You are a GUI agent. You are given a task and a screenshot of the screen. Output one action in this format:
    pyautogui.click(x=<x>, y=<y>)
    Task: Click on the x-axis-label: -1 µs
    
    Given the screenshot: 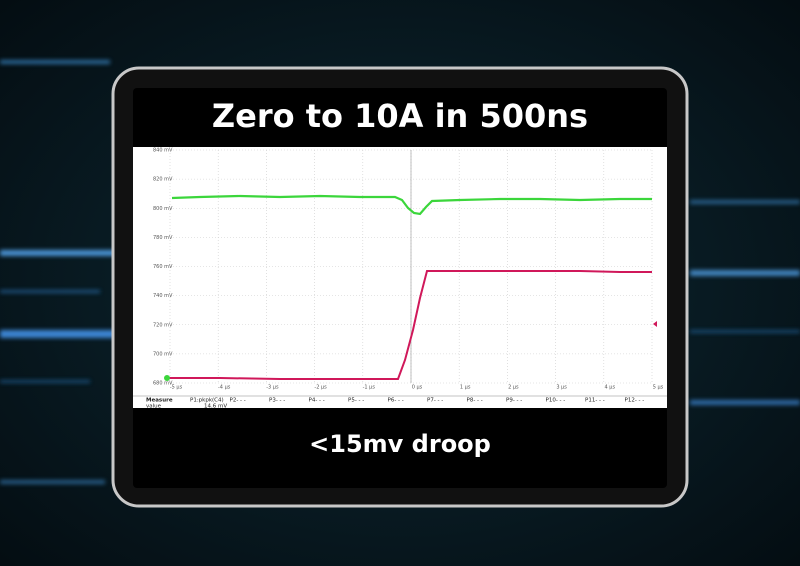 What is the action you would take?
    pyautogui.click(x=369, y=388)
    